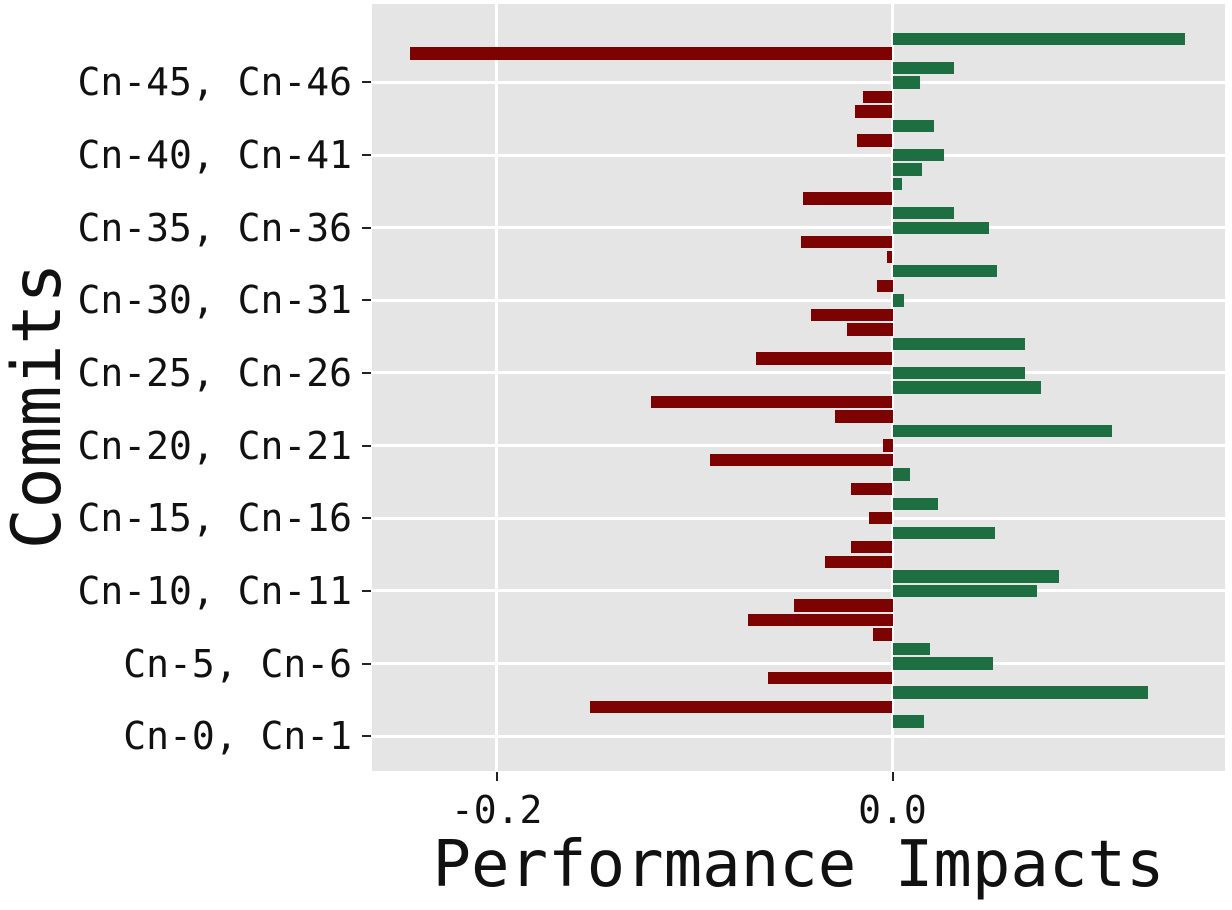 The height and width of the screenshot is (910, 1232). I want to click on x-tick-label: 0.0, so click(892, 810).